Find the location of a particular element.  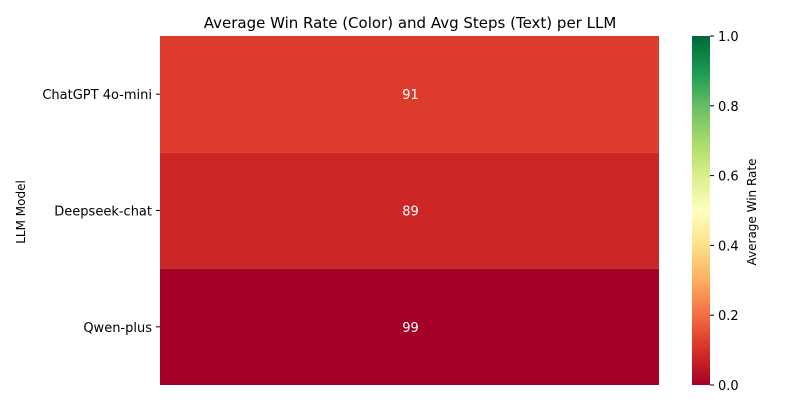

cell-value-label: 99 is located at coordinates (410, 328).